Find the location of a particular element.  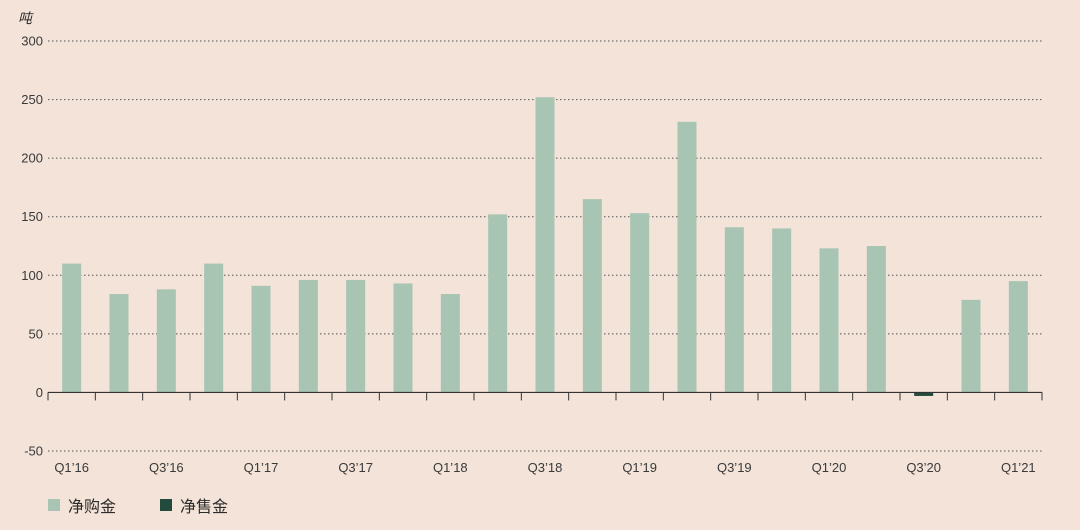

x-tick-label: Q1’21 is located at coordinates (1018, 467).